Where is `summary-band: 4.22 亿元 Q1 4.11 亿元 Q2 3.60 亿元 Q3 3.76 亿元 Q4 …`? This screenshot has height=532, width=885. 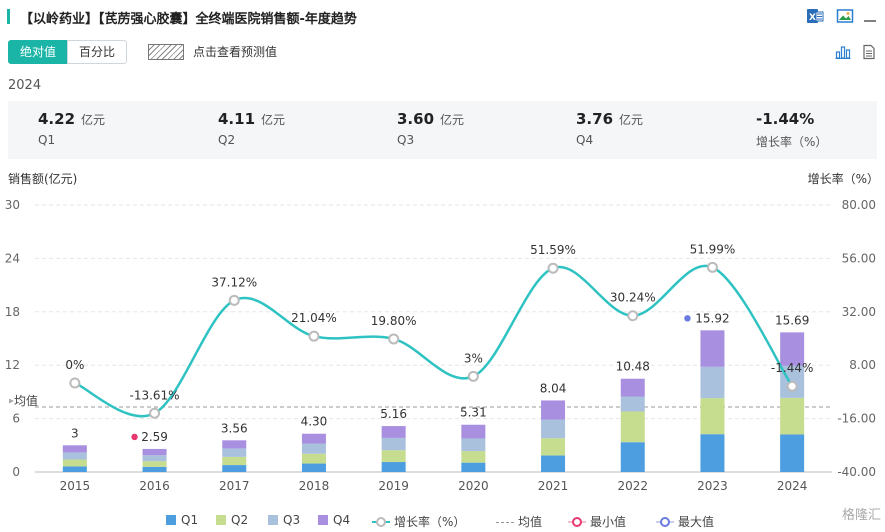
summary-band: 4.22 亿元 Q1 4.11 亿元 Q2 3.60 亿元 Q3 3.76 亿元 Q4 … is located at coordinates (442, 130).